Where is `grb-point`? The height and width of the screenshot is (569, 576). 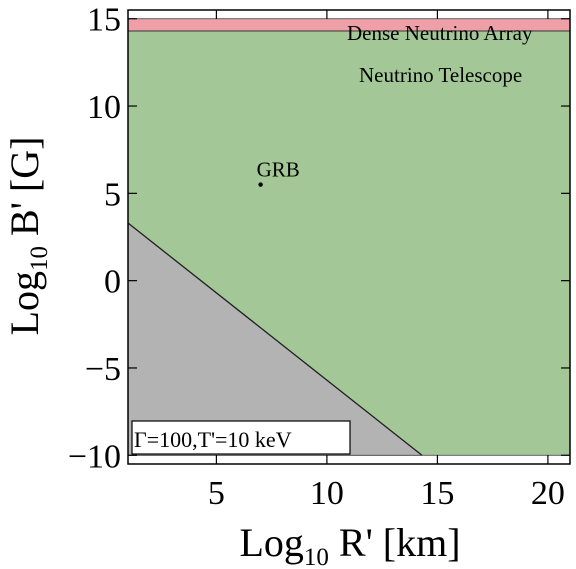
grb-point is located at coordinates (260, 184).